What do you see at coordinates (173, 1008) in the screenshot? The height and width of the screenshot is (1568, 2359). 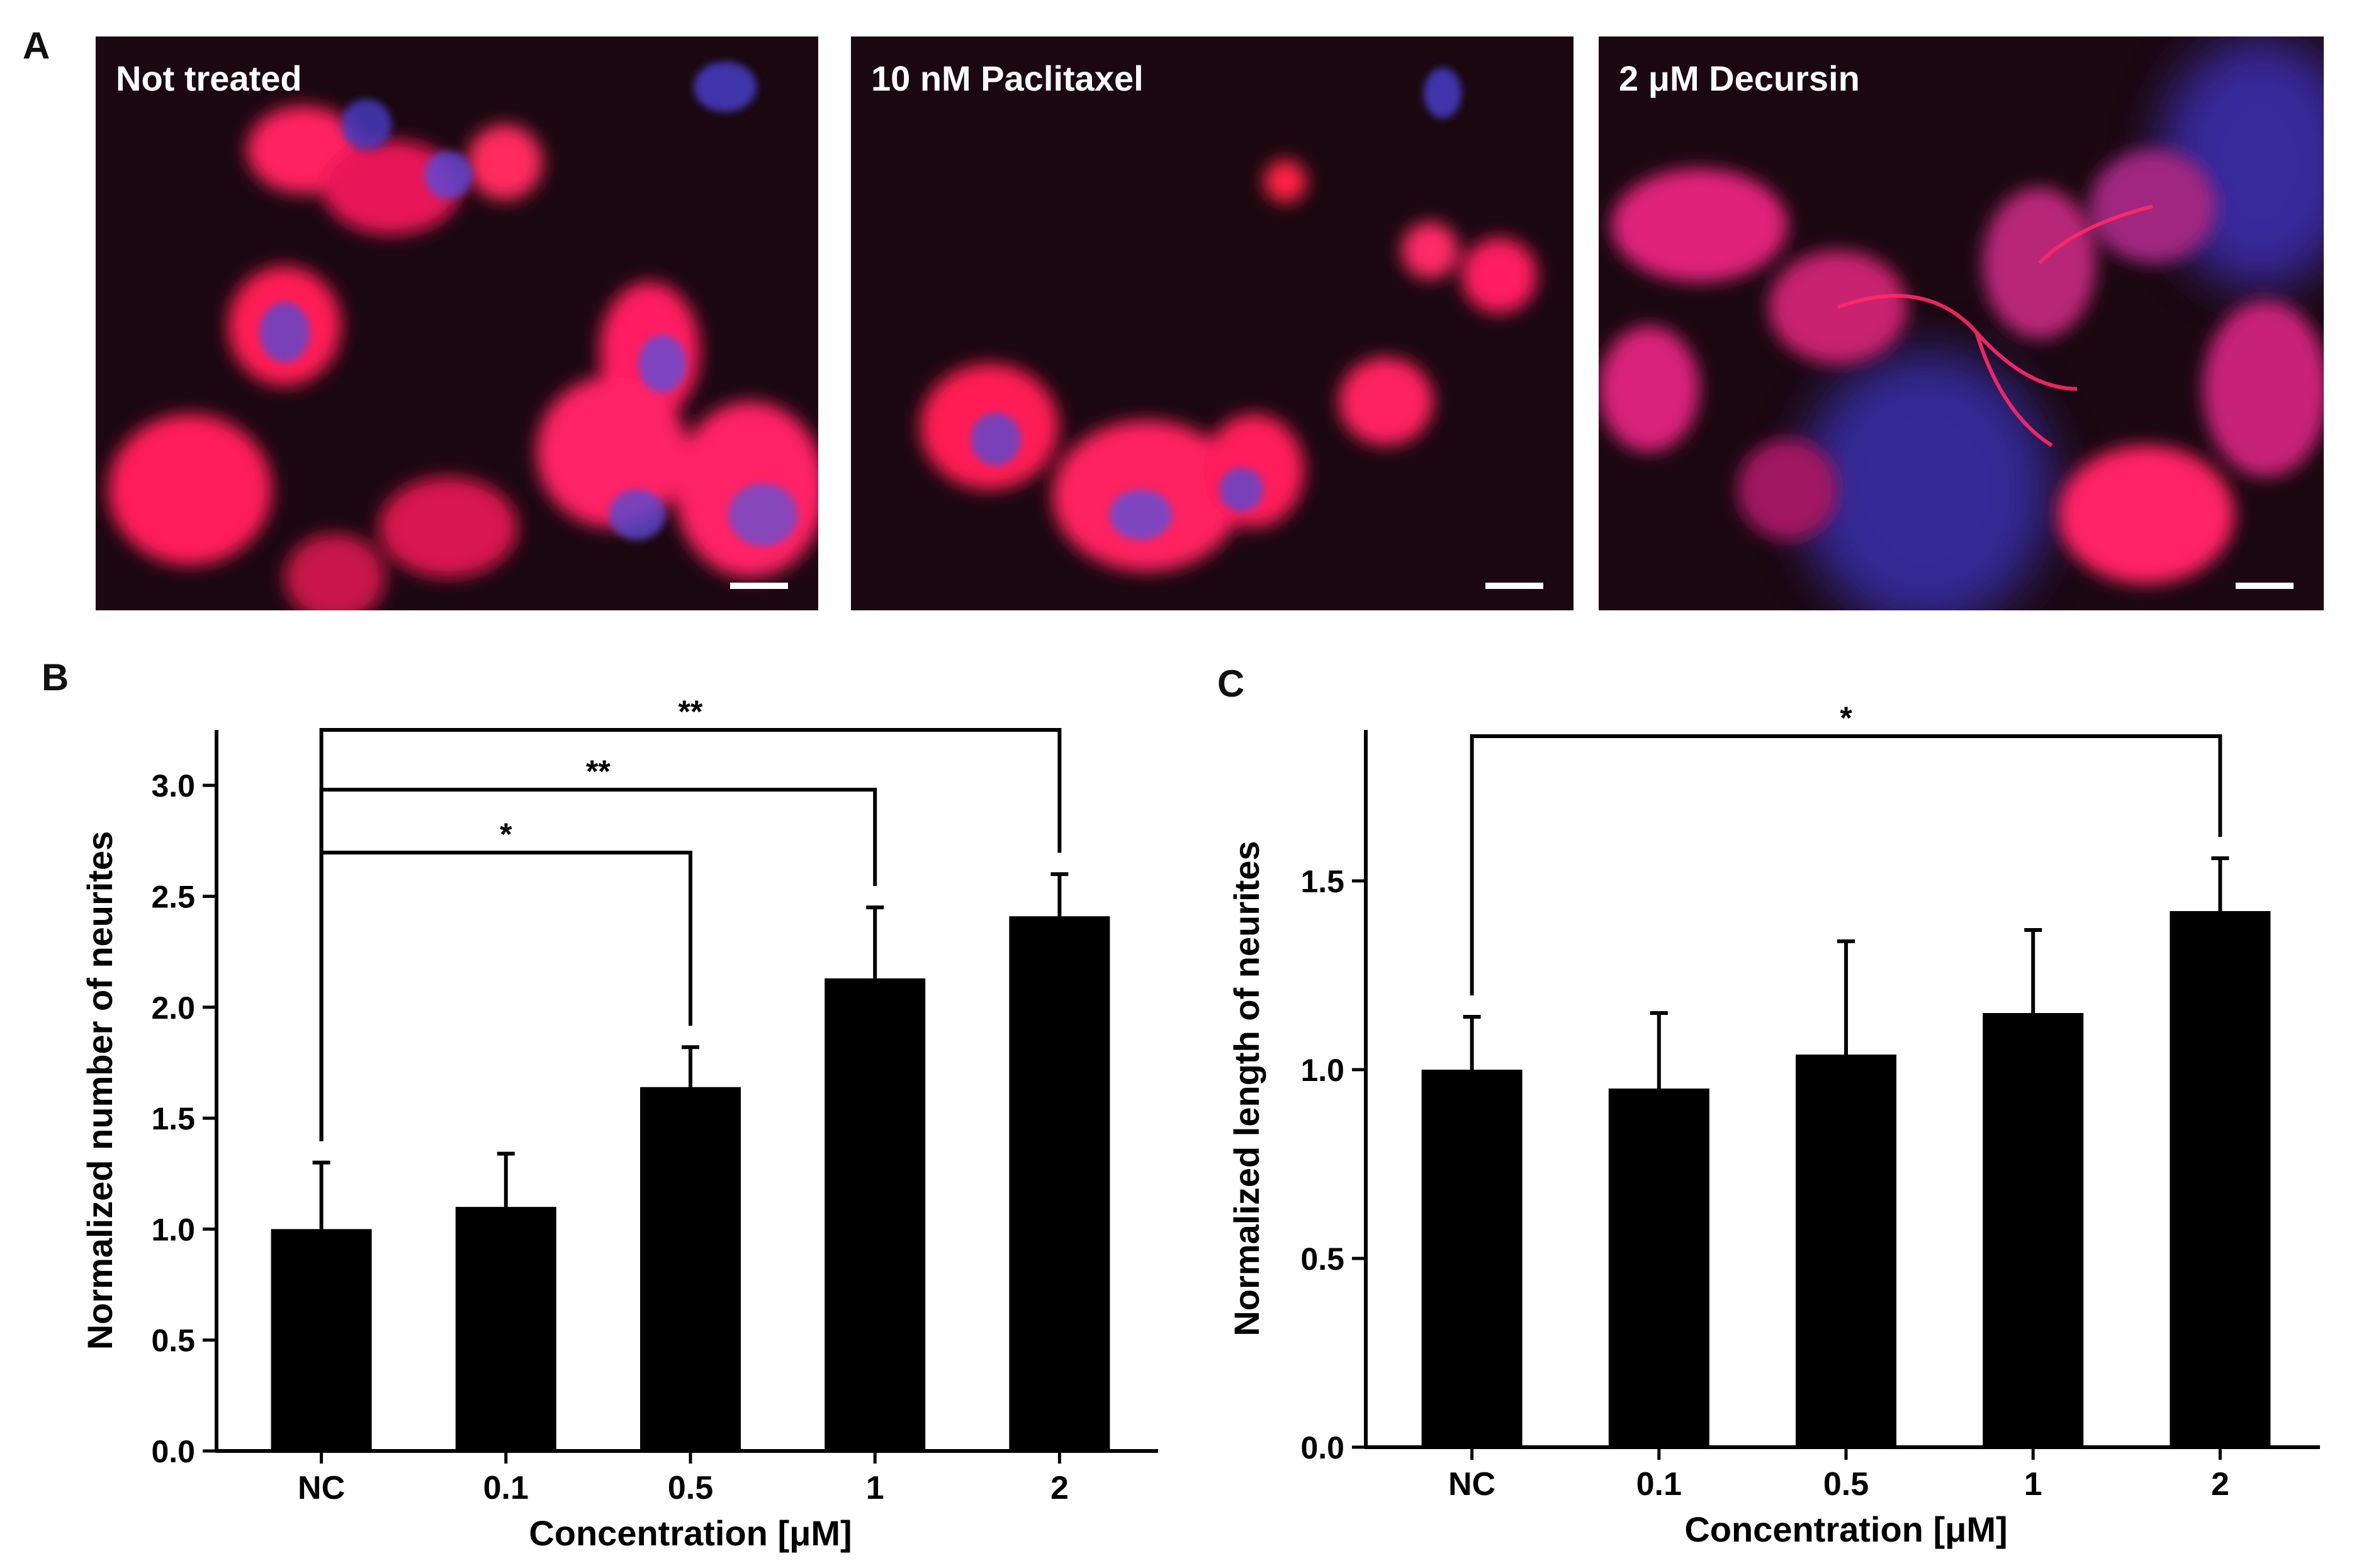 I see `y-tick-label: 2.0` at bounding box center [173, 1008].